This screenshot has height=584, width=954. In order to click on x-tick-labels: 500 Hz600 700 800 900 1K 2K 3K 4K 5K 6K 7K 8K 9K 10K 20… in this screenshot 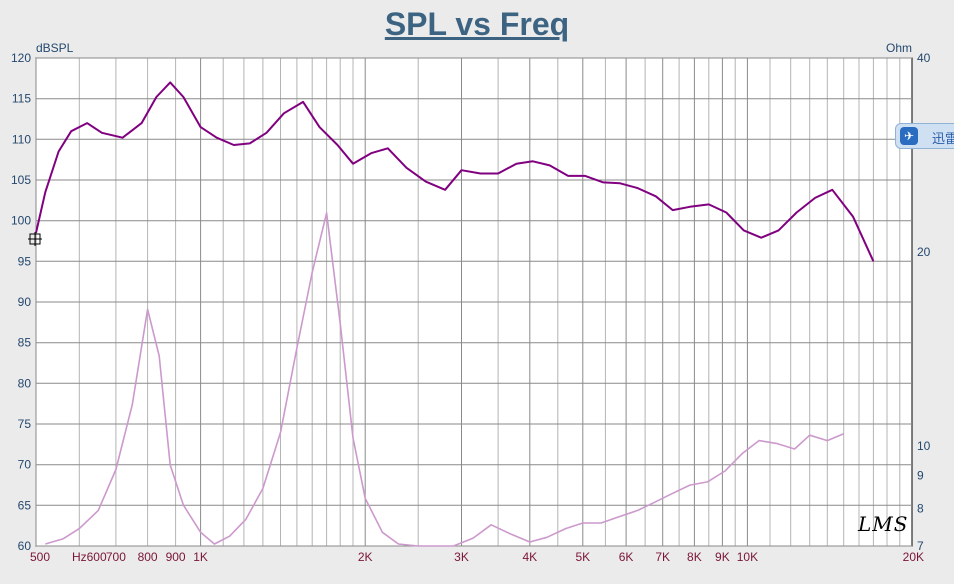, I will do `click(477, 557)`.